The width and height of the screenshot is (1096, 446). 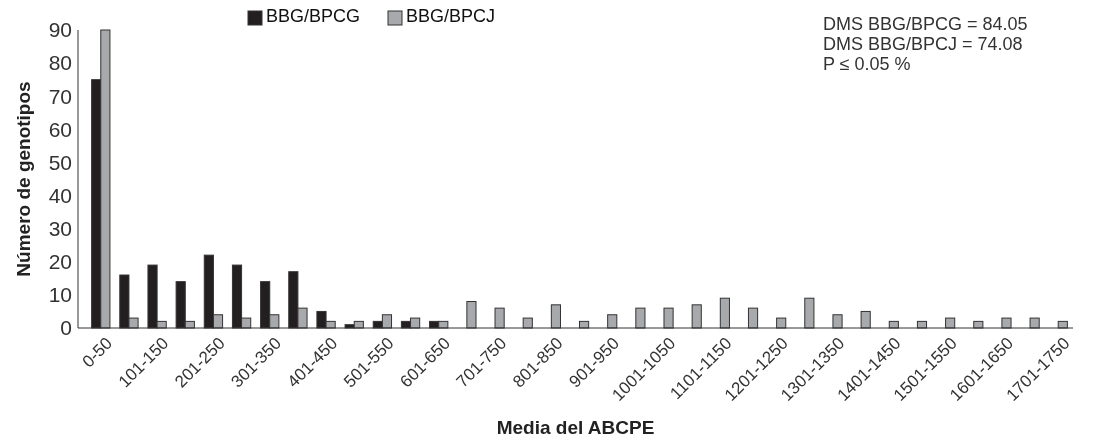 What do you see at coordinates (451, 16) in the screenshot?
I see `legend-label: BBG/BPCJ` at bounding box center [451, 16].